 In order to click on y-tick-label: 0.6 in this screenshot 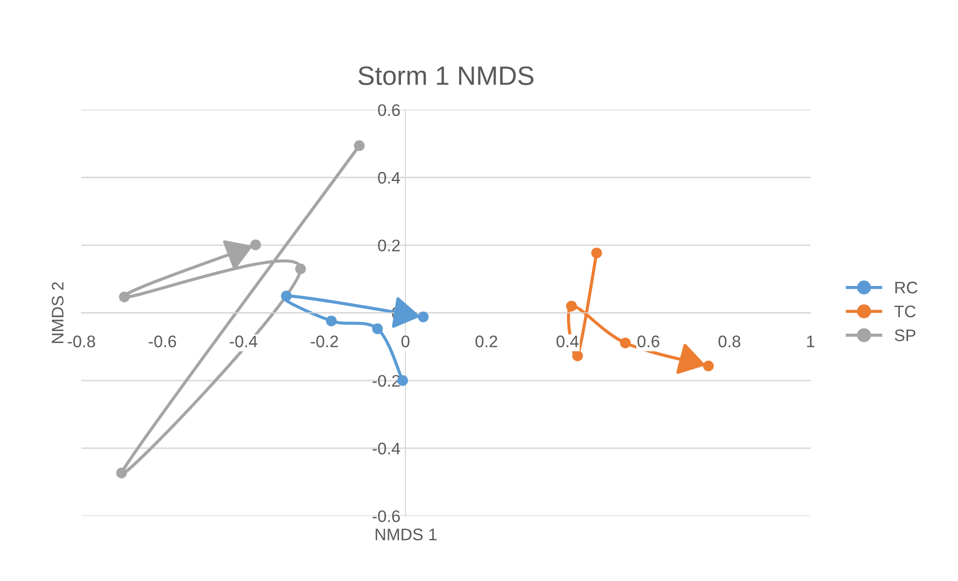, I will do `click(389, 110)`.